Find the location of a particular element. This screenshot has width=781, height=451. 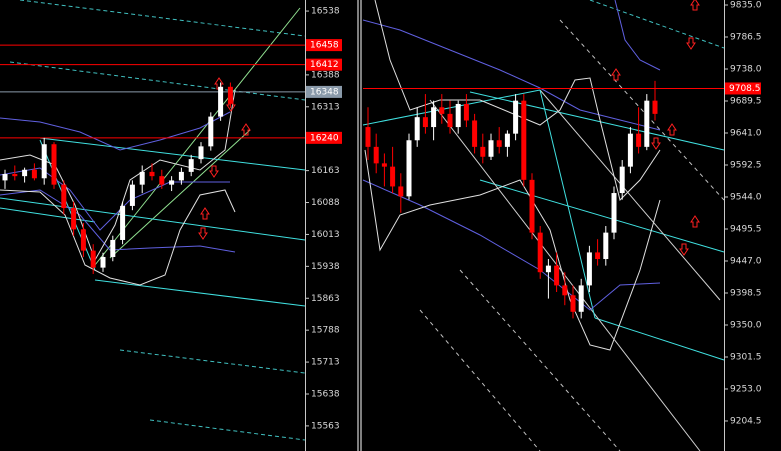

trend-line is located at coordinates (567, 204).